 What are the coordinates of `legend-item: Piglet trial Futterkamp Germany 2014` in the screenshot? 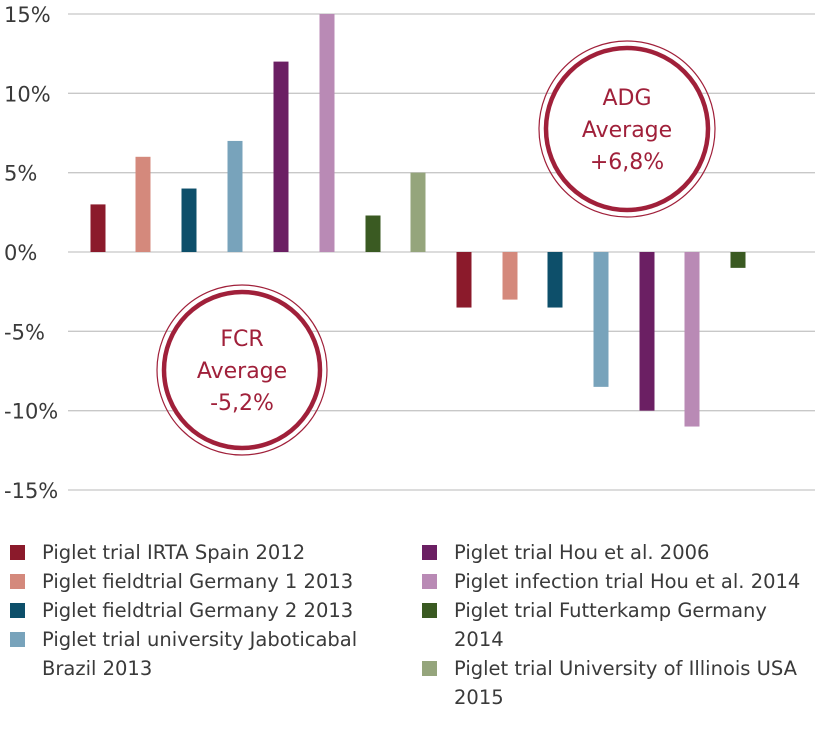 It's located at (606, 625).